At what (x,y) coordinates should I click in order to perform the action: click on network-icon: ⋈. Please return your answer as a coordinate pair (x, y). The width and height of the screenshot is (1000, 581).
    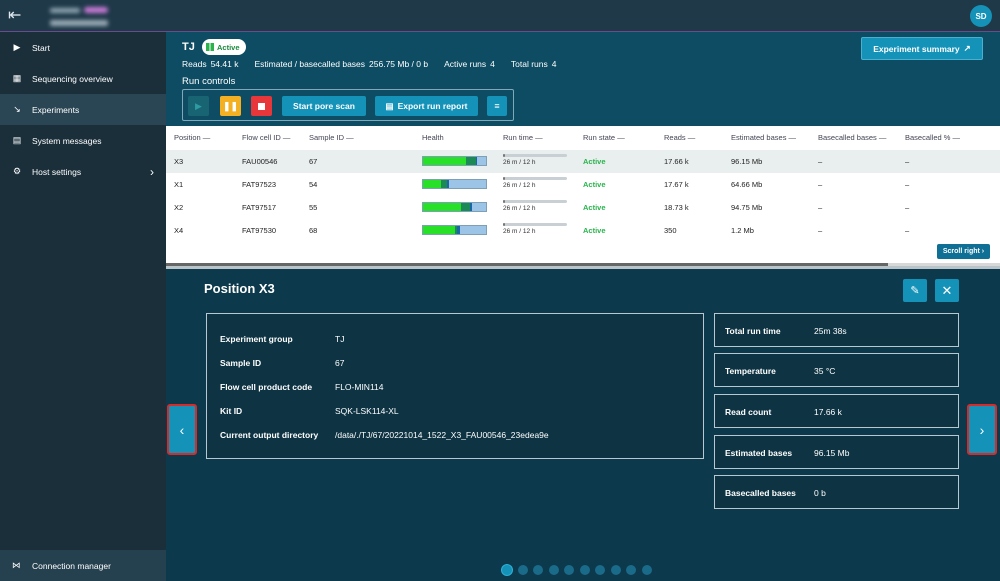
    Looking at the image, I should click on (16, 565).